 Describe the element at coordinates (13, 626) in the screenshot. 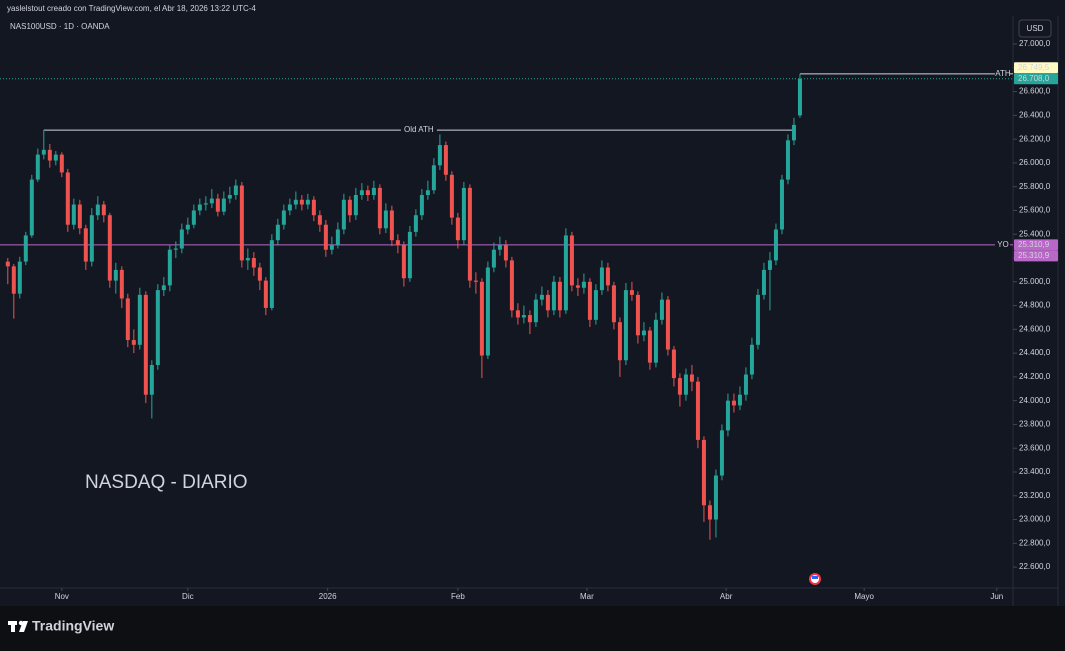

I see `logo-stem` at that location.